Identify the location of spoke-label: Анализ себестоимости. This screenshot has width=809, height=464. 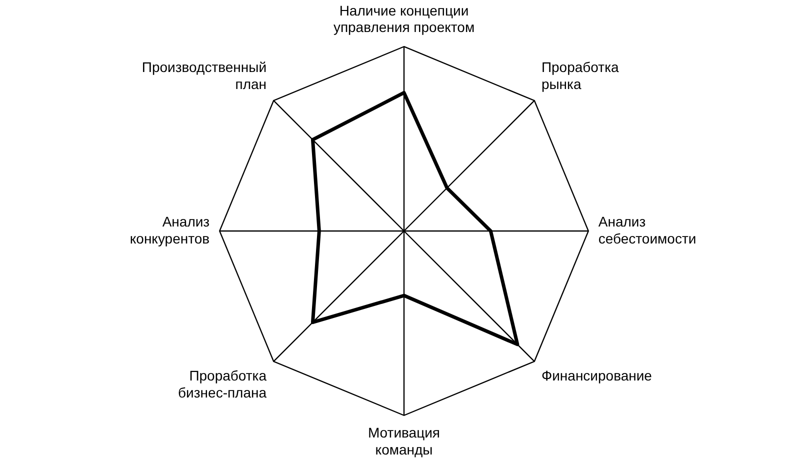
(647, 229).